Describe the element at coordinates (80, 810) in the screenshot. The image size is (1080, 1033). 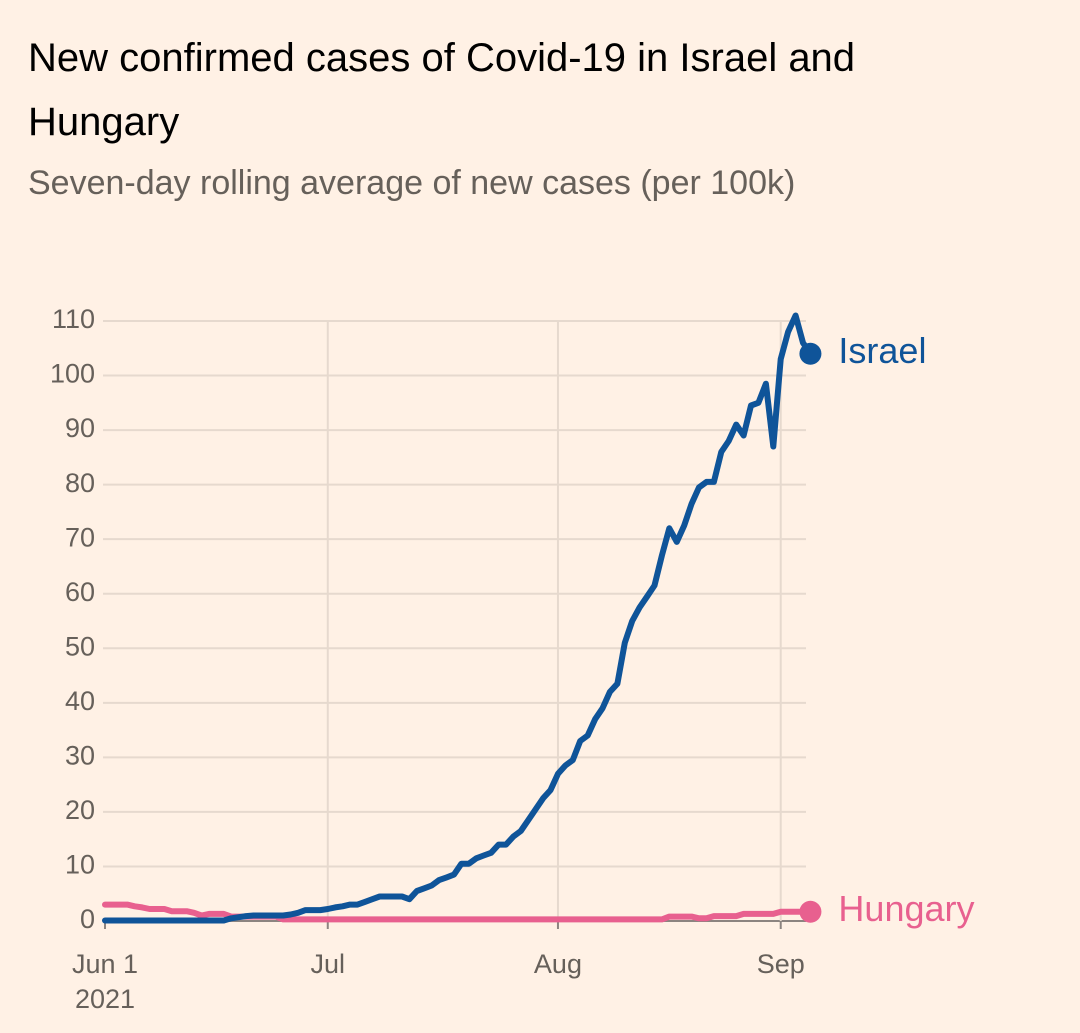
I see `y-tick-label: 20` at that location.